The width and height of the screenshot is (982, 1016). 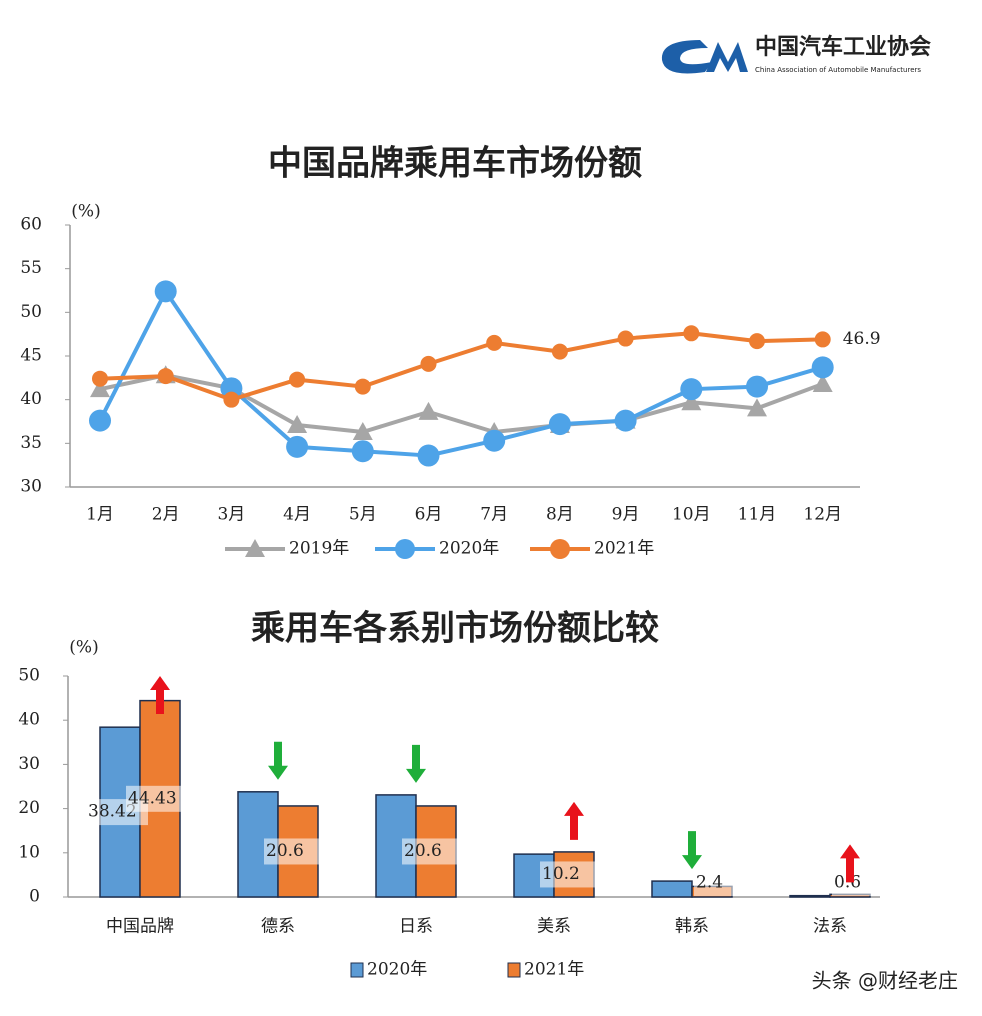 What do you see at coordinates (363, 515) in the screenshot?
I see `x-tick-label: 5月` at bounding box center [363, 515].